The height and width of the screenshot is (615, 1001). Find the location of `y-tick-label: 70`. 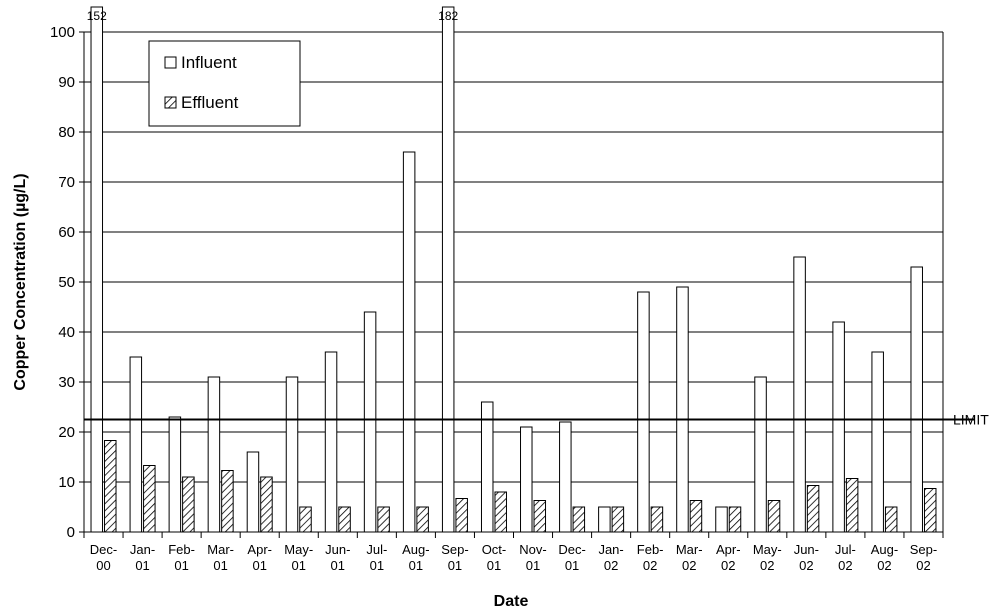

y-tick-label: 70 is located at coordinates (66, 182).